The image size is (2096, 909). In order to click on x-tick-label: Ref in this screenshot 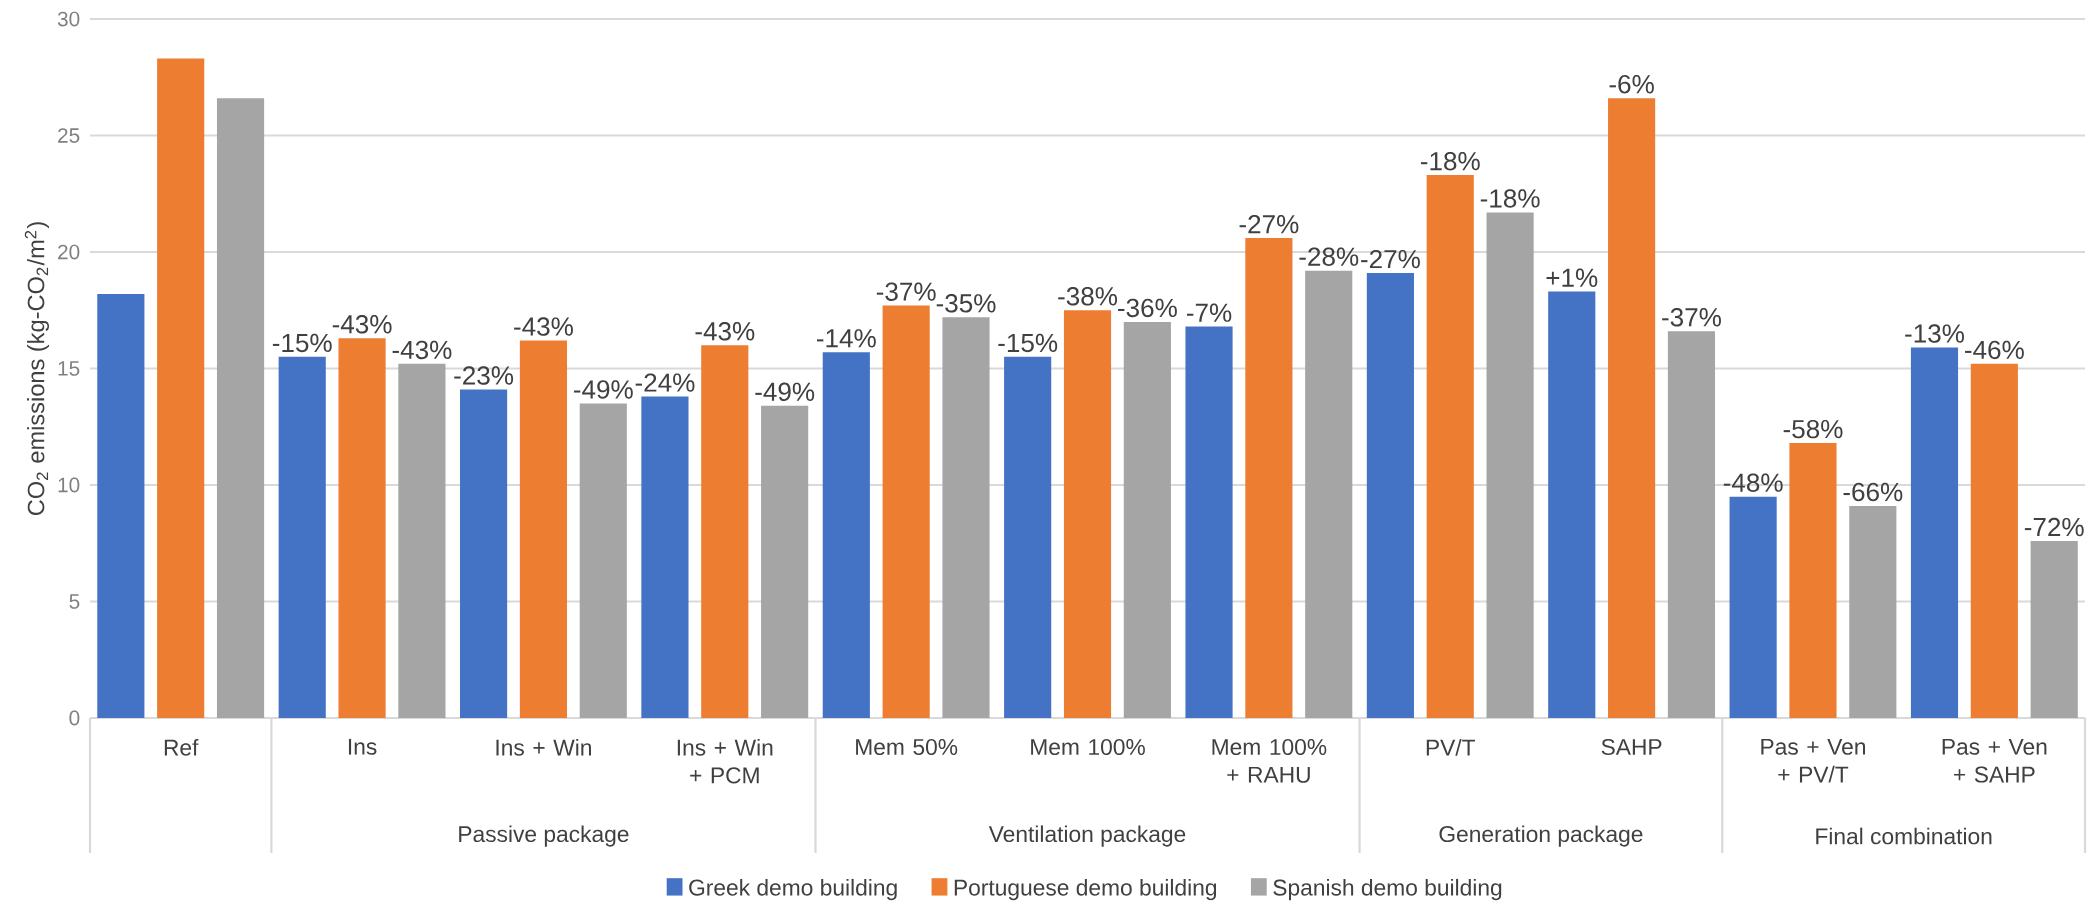, I will do `click(181, 747)`.